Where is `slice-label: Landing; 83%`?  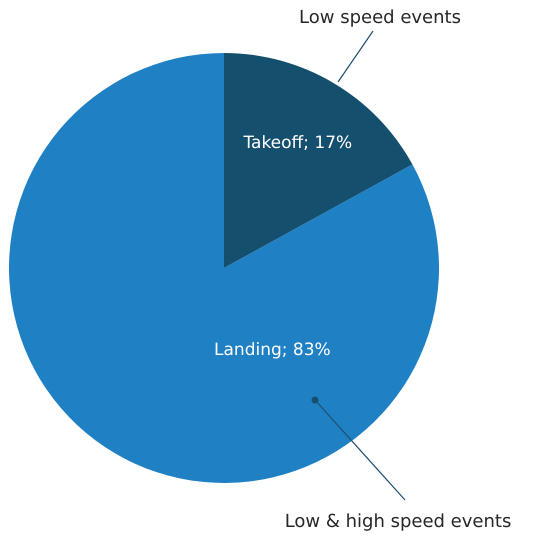 slice-label: Landing; 83% is located at coordinates (272, 350).